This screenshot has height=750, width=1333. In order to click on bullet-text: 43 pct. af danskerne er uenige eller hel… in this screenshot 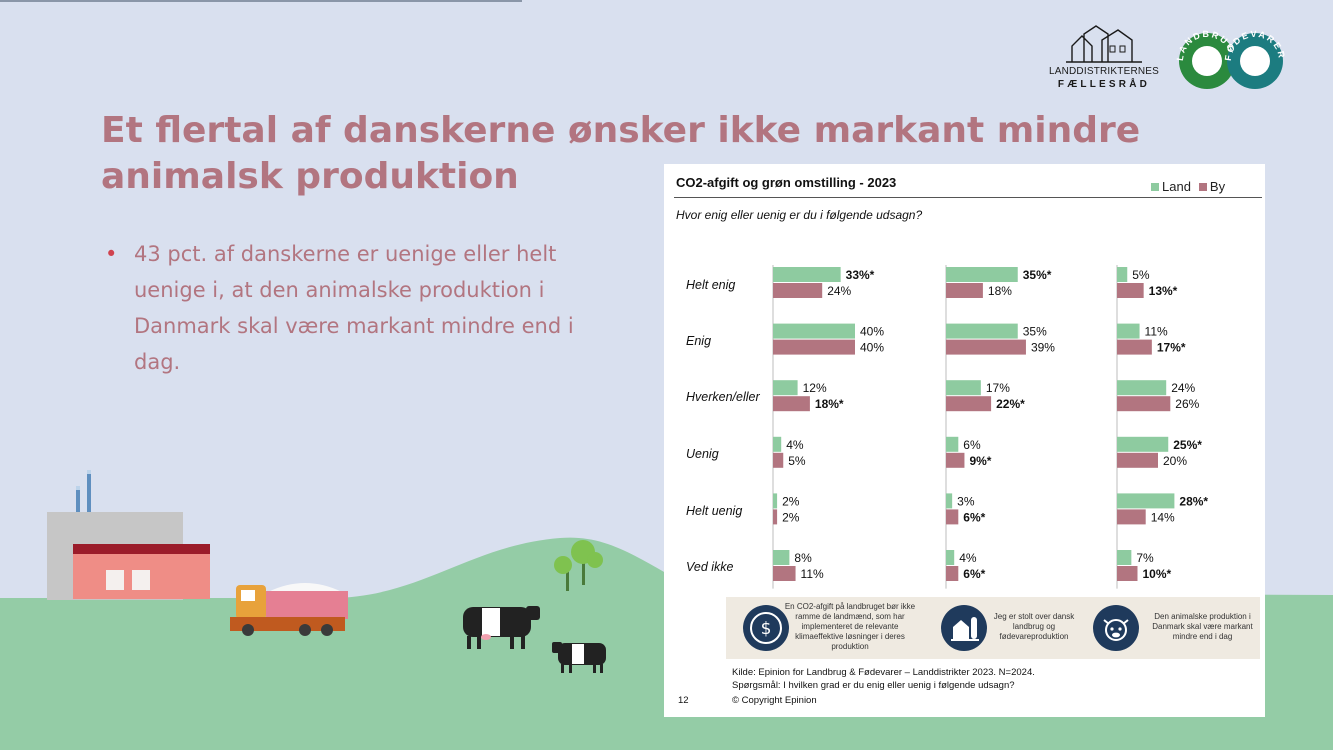, I will do `click(354, 308)`.